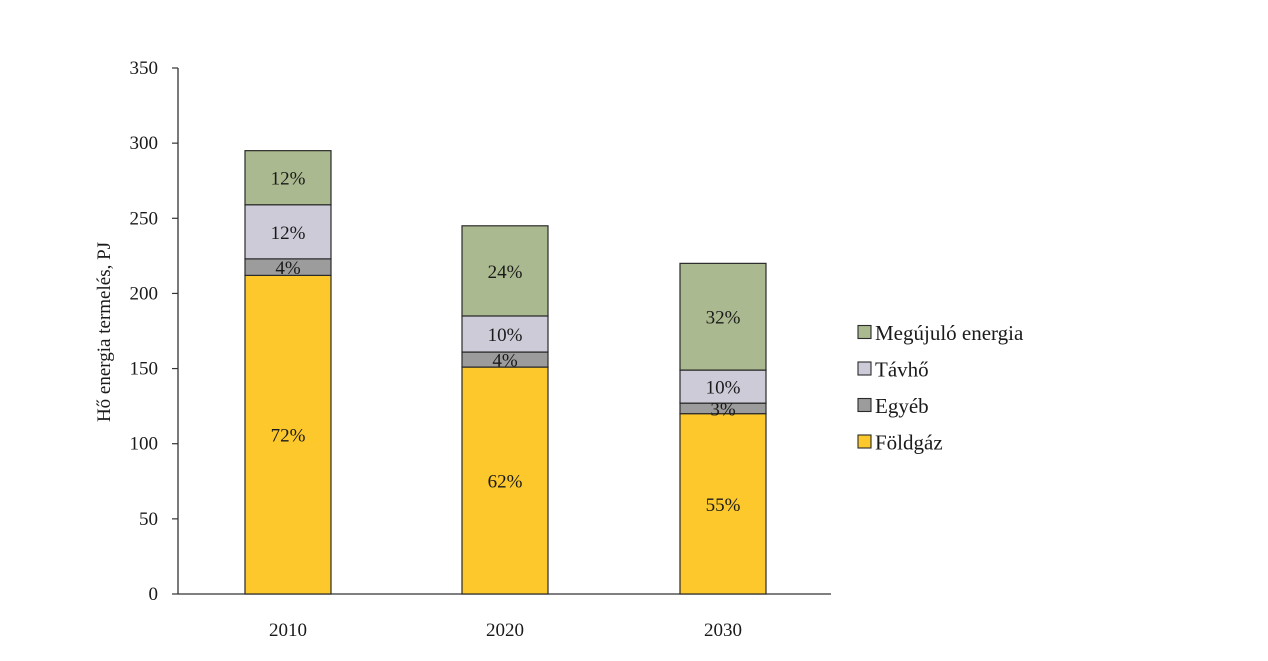 This screenshot has width=1268, height=661. Describe the element at coordinates (909, 443) in the screenshot. I see `legend-entry-label: Földgáz` at that location.